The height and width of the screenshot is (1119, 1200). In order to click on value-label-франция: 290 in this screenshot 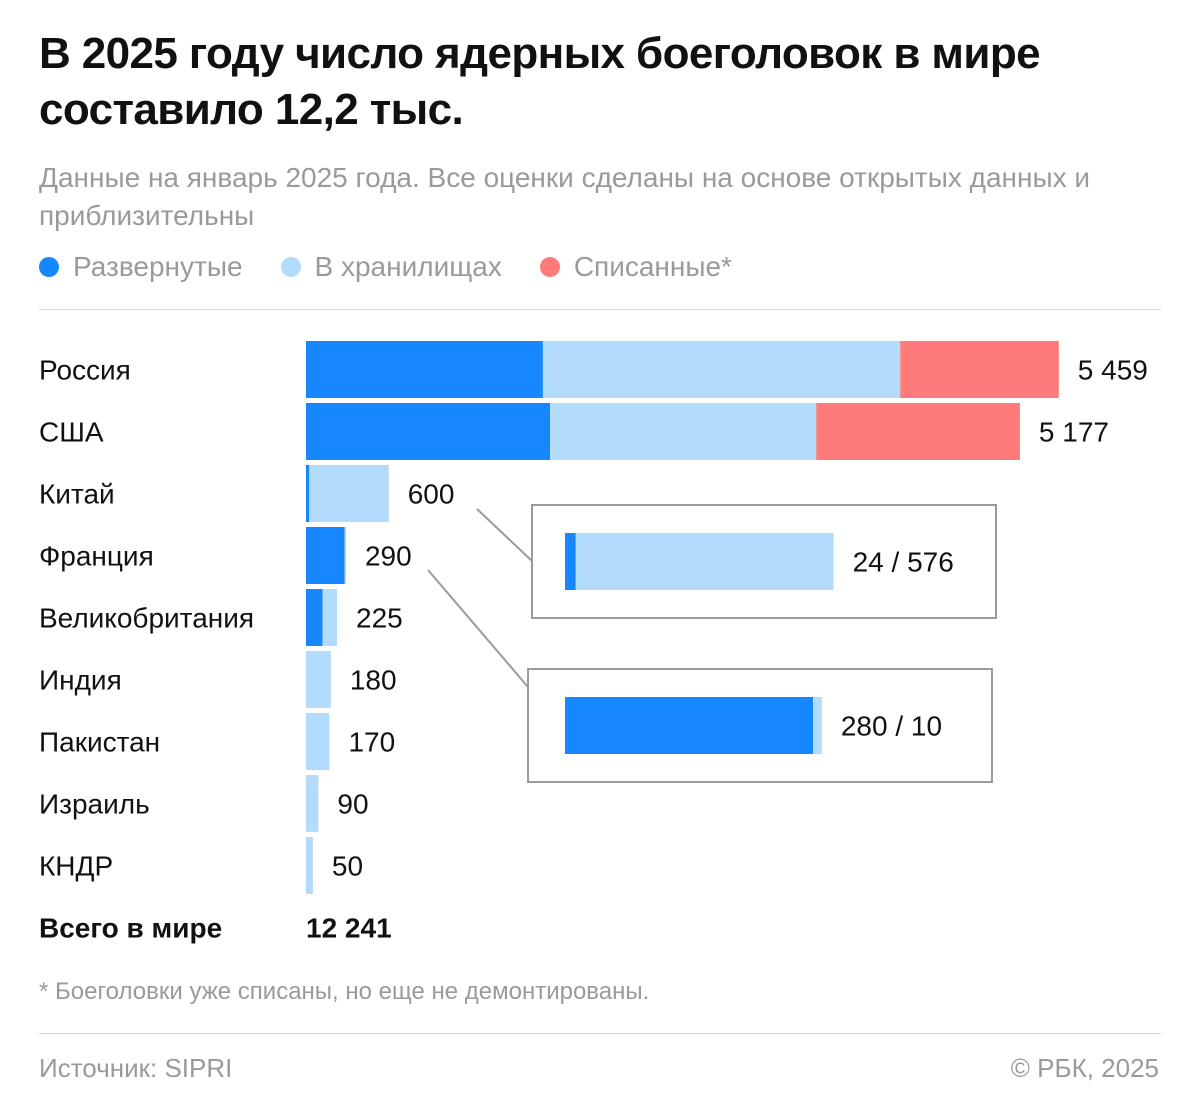, I will do `click(388, 556)`.